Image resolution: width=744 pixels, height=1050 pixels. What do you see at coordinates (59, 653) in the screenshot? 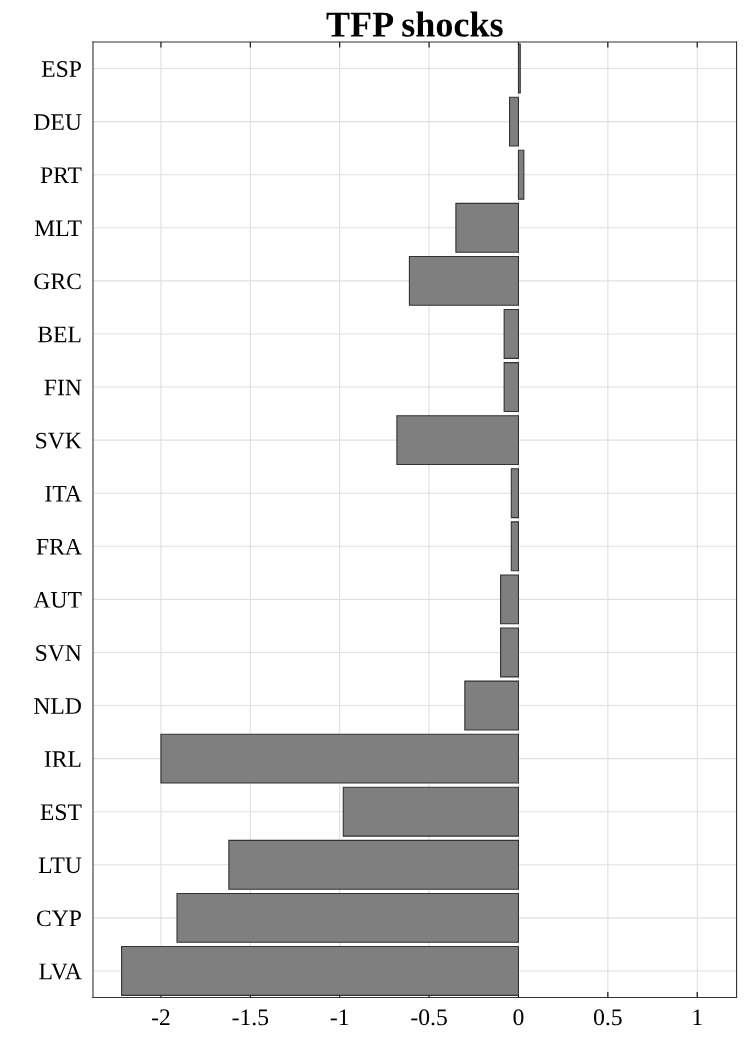
I see `y-tick-label: SVN` at bounding box center [59, 653].